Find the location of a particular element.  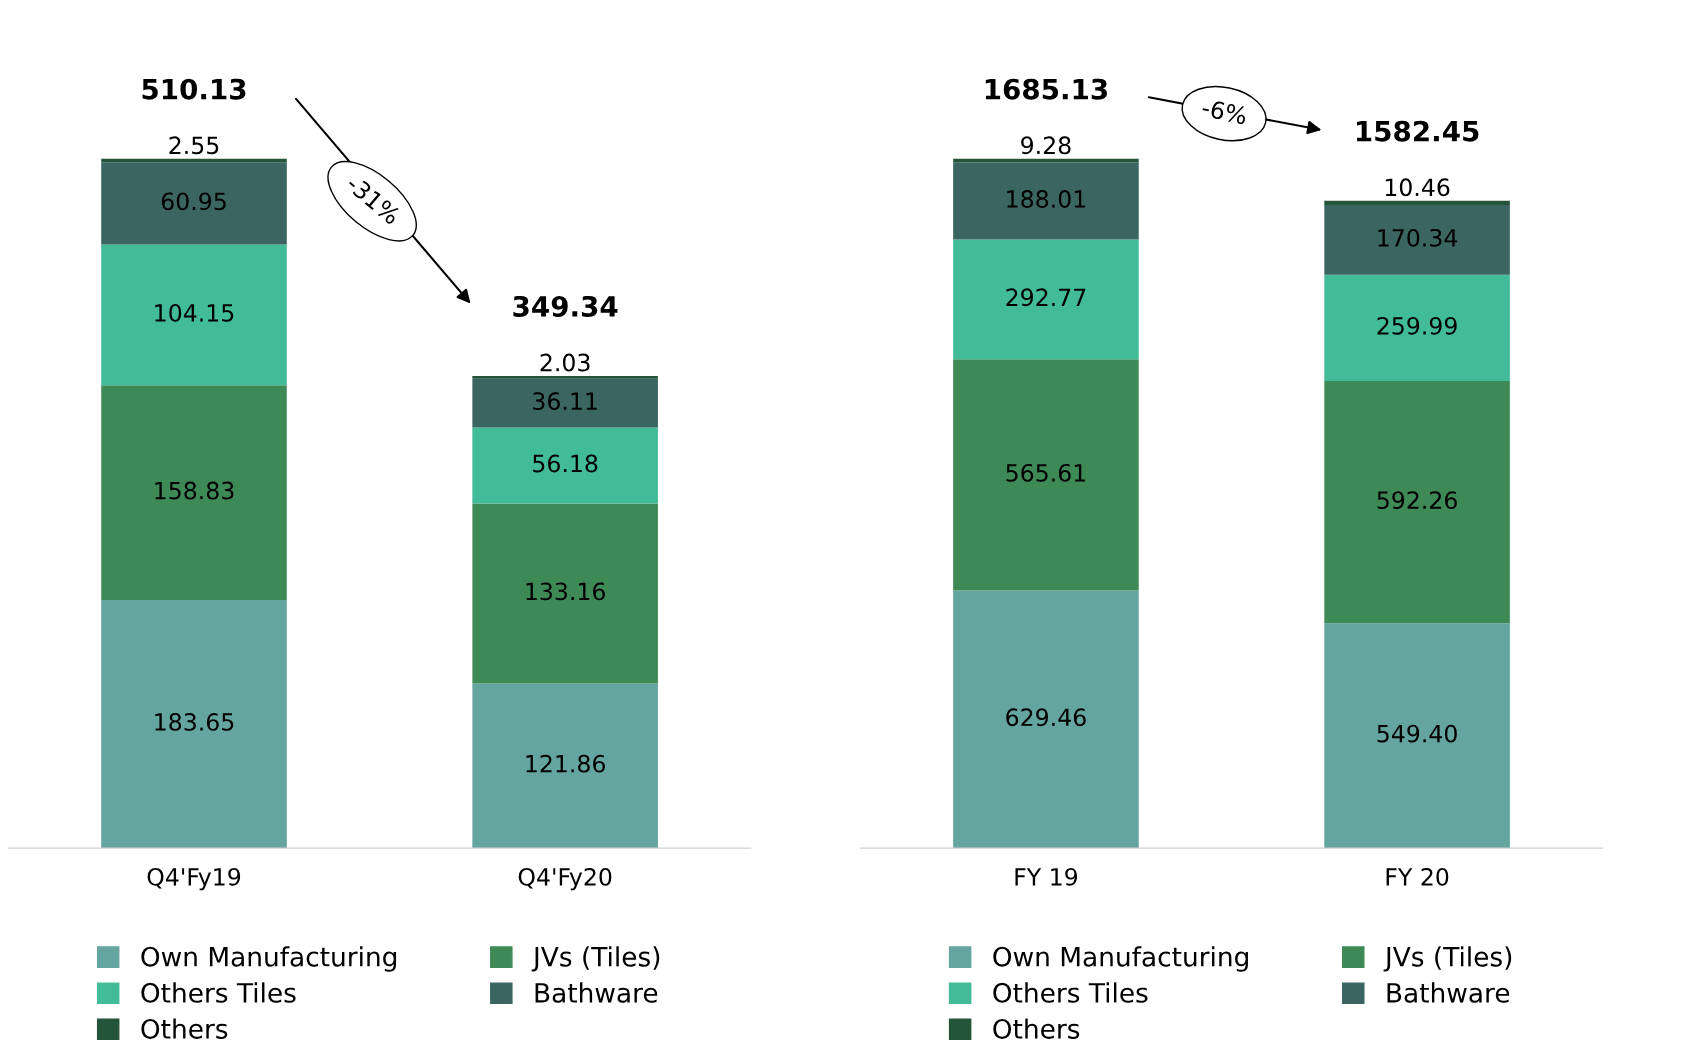

data-label: 36.11 is located at coordinates (565, 401).